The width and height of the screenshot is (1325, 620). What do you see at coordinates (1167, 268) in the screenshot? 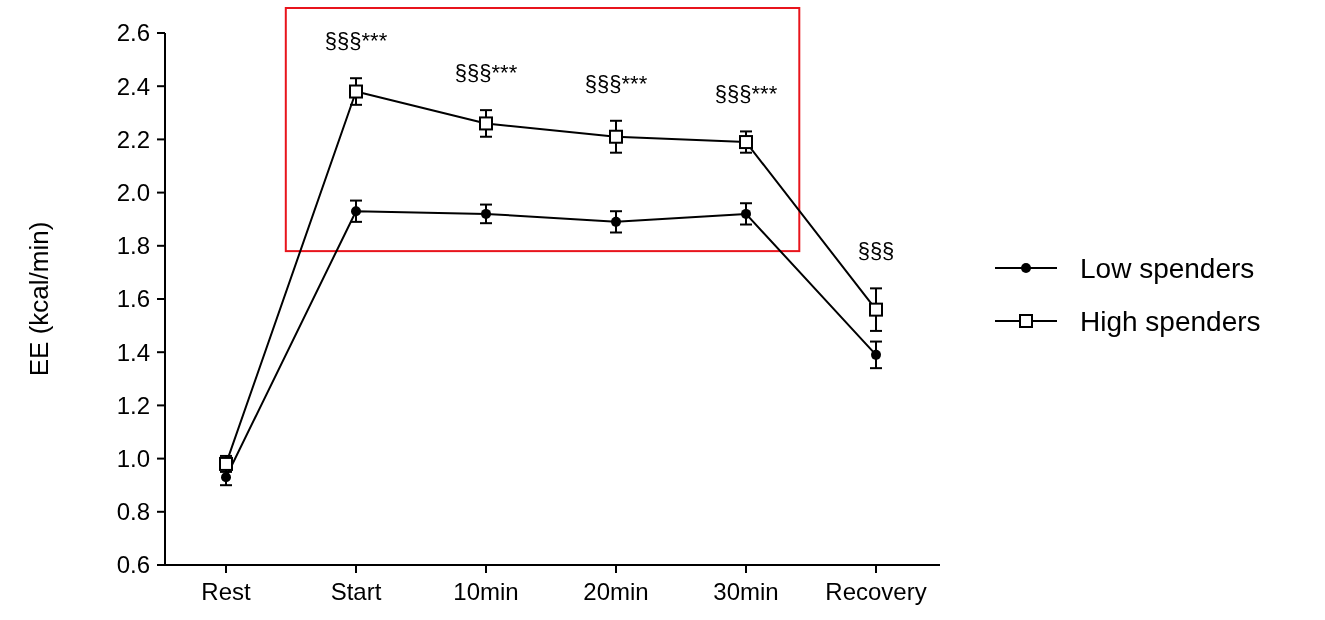
I see `legend-label: Low spenders` at bounding box center [1167, 268].